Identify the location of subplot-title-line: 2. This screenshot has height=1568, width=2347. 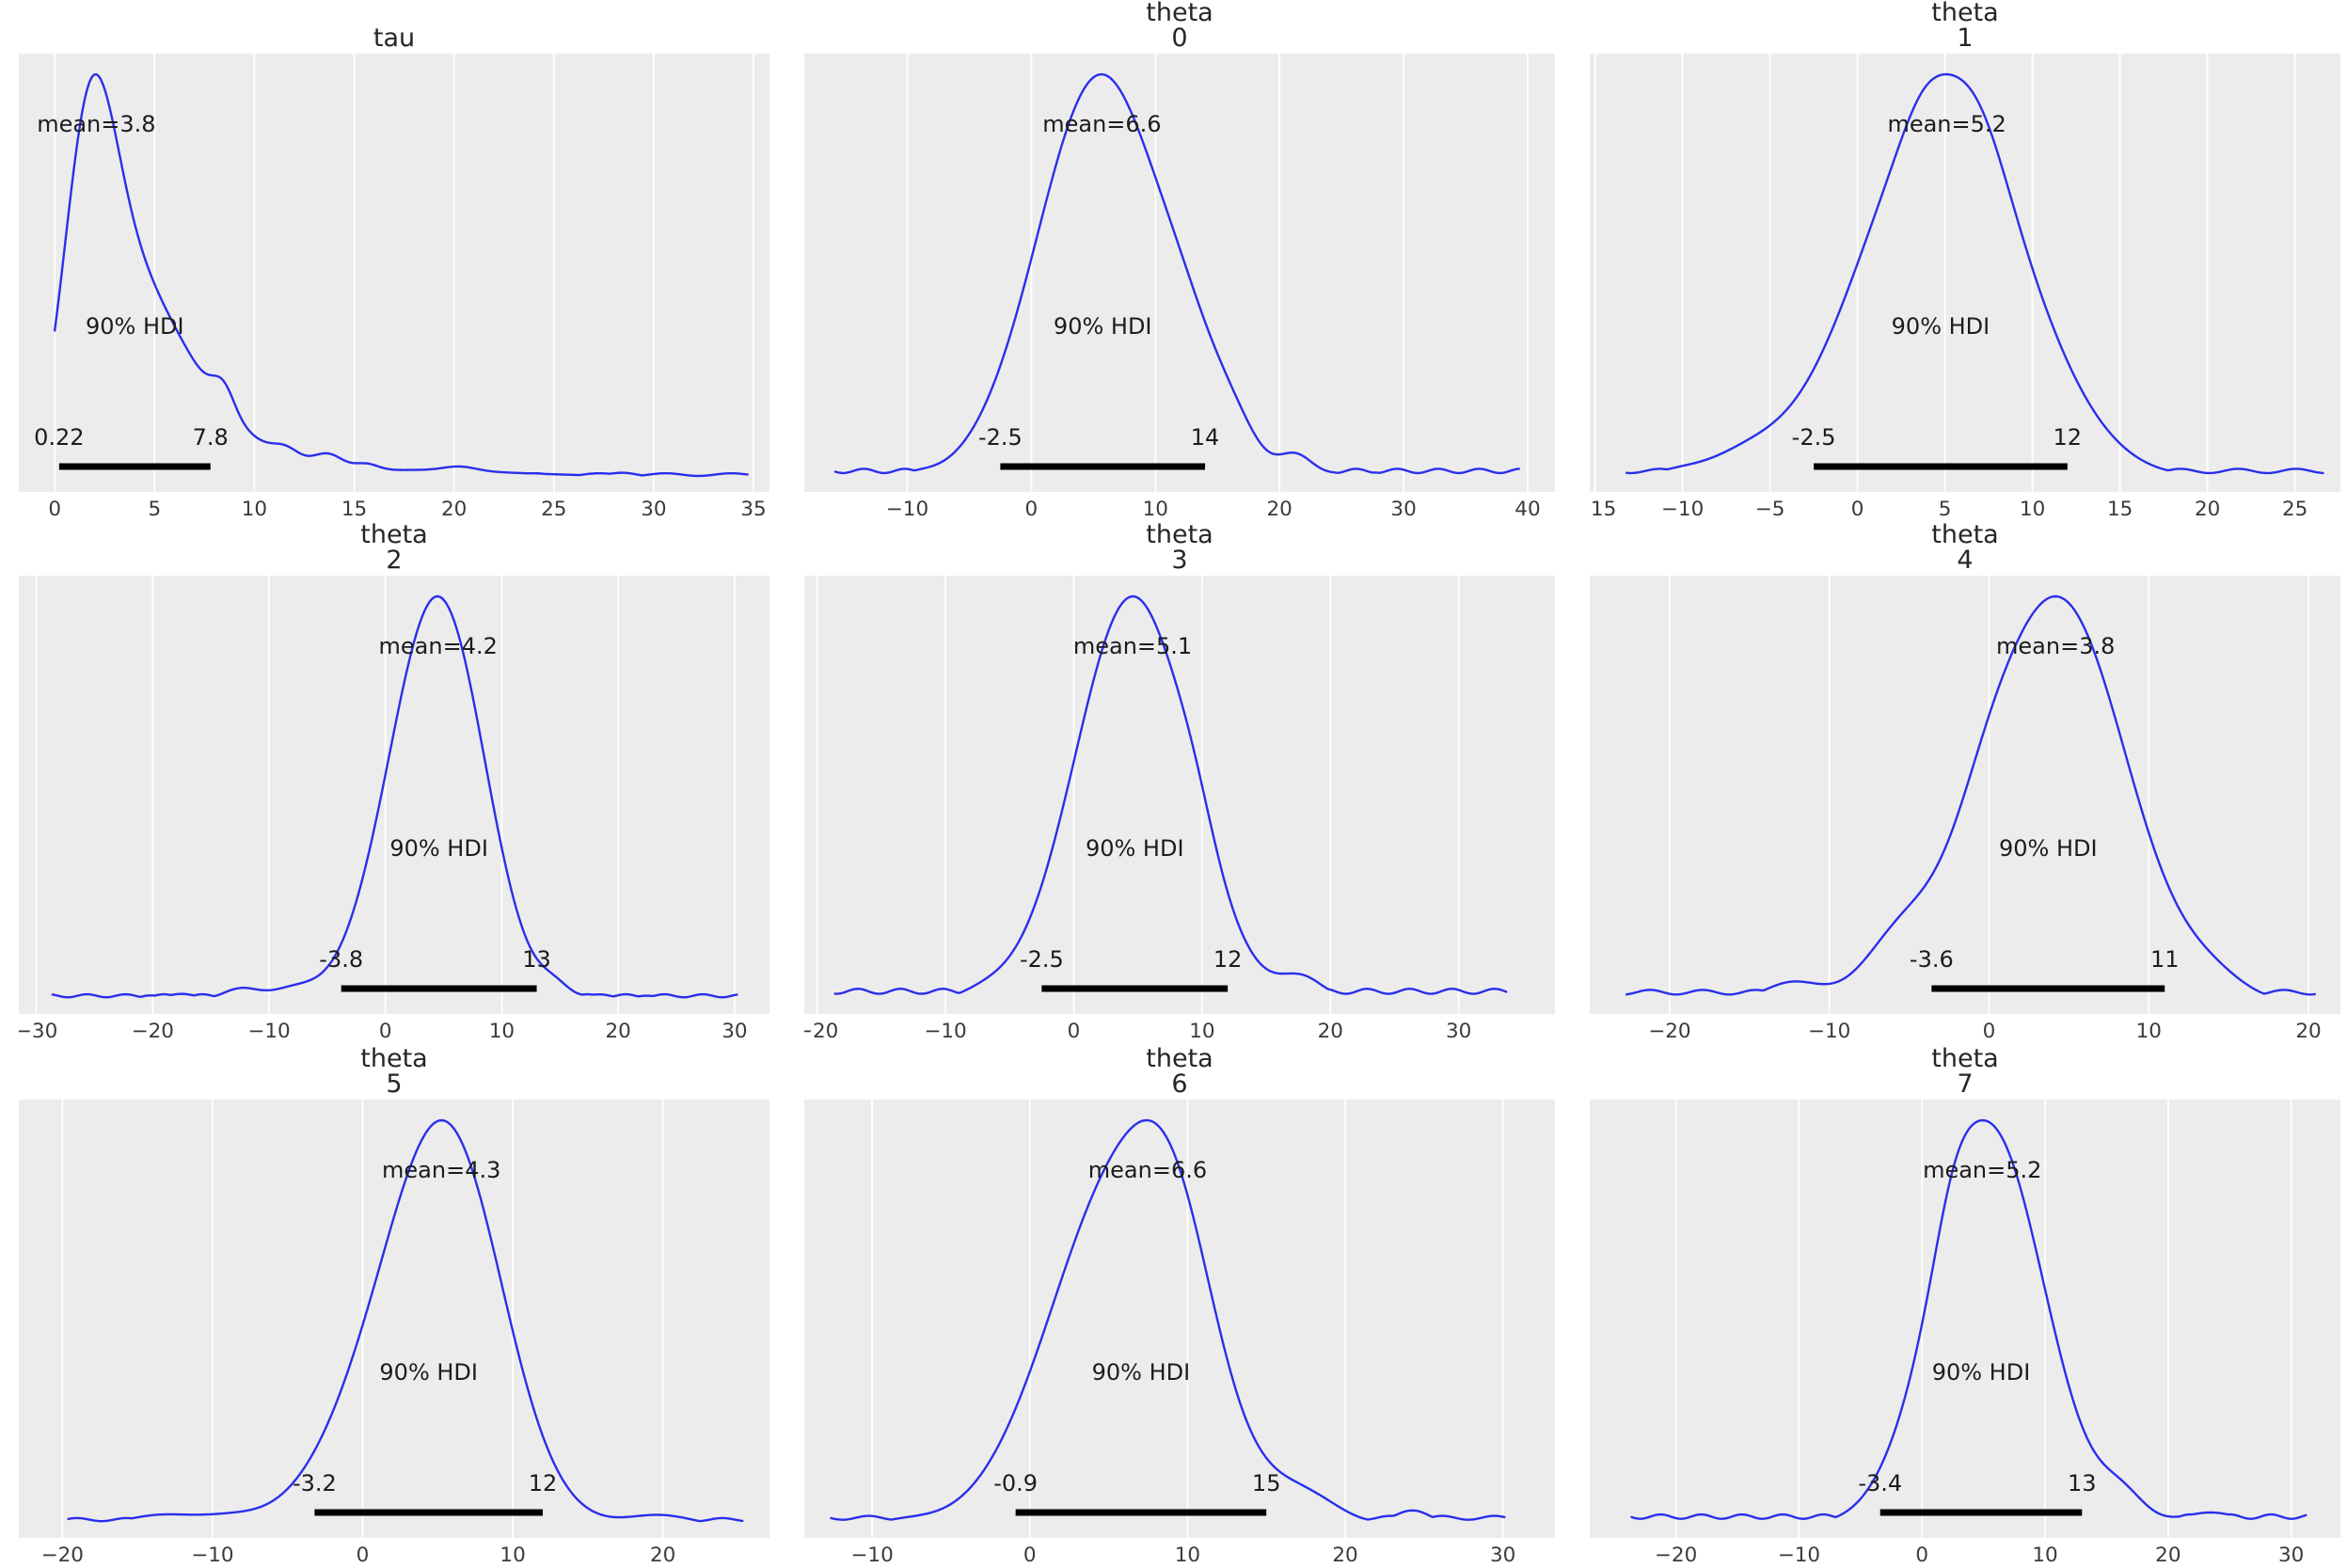
(395, 561).